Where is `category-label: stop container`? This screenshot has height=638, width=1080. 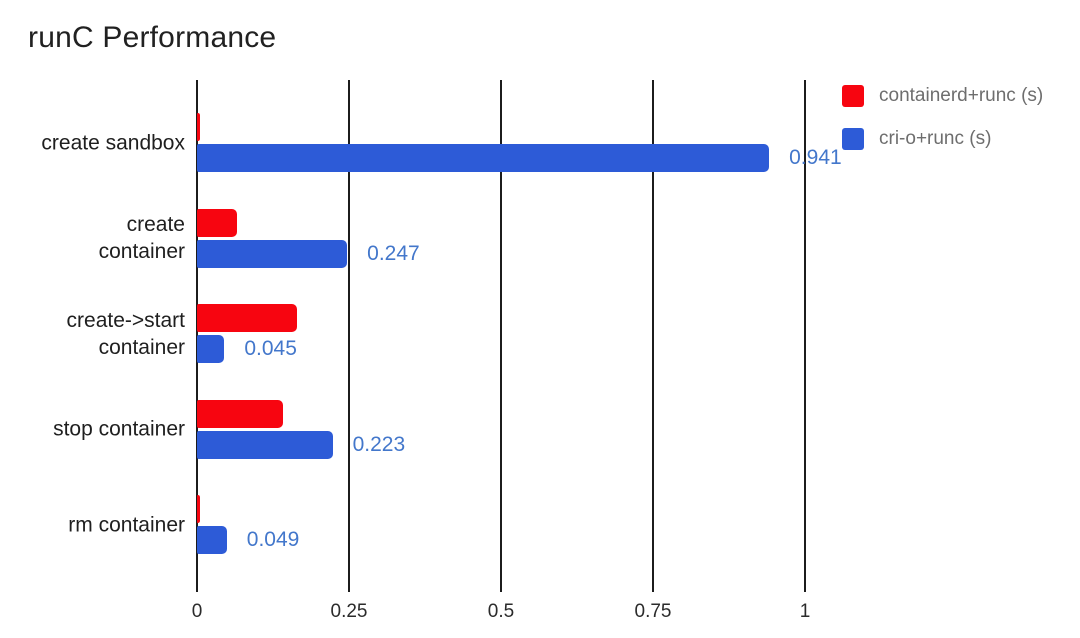 category-label: stop container is located at coordinates (92, 429).